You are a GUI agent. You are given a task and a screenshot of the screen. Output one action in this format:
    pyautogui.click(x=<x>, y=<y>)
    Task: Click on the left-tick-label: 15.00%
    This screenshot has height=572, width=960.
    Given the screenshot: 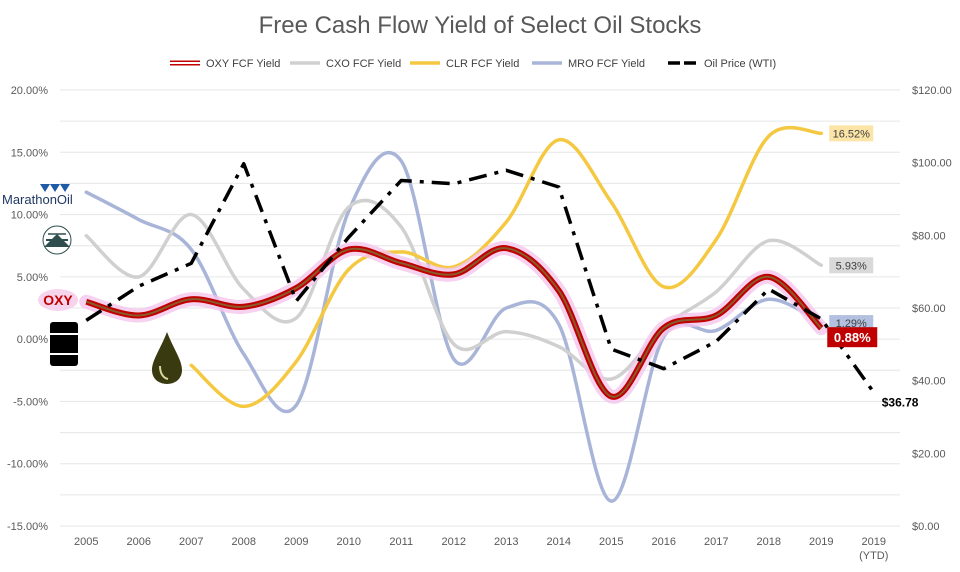 What is the action you would take?
    pyautogui.click(x=30, y=153)
    